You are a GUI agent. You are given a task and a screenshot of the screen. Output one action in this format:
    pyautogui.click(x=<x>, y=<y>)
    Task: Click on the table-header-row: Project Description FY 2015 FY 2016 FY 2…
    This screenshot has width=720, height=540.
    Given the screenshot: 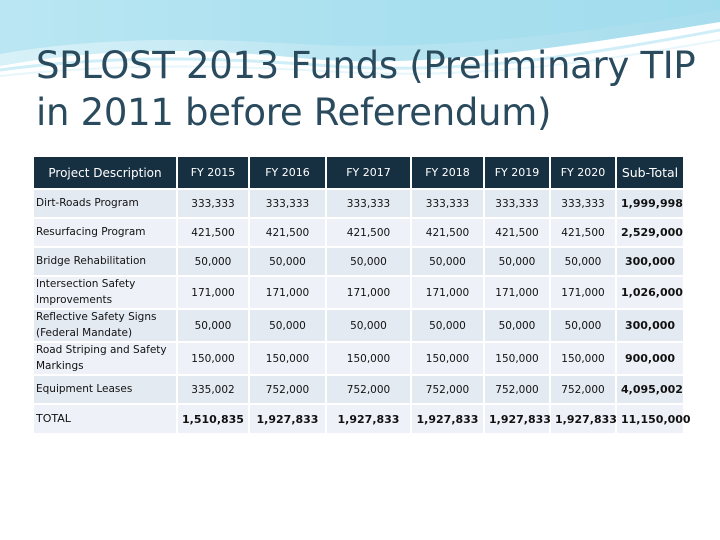 What is the action you would take?
    pyautogui.click(x=359, y=173)
    